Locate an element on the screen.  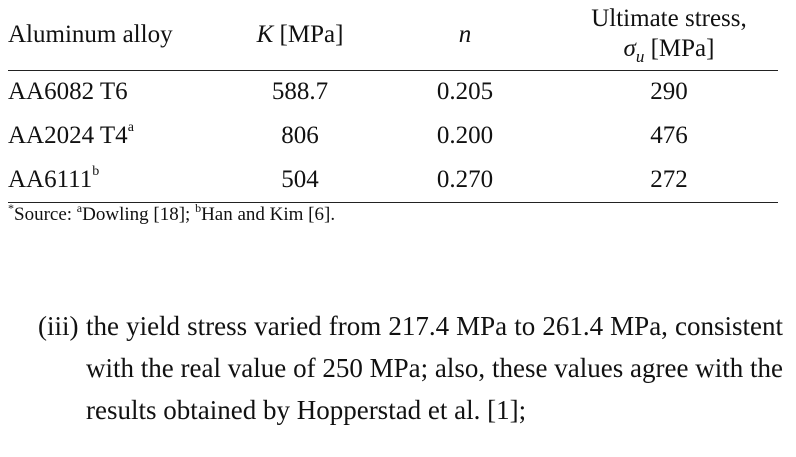
alloy-name: AA6111 is located at coordinates (50, 179).